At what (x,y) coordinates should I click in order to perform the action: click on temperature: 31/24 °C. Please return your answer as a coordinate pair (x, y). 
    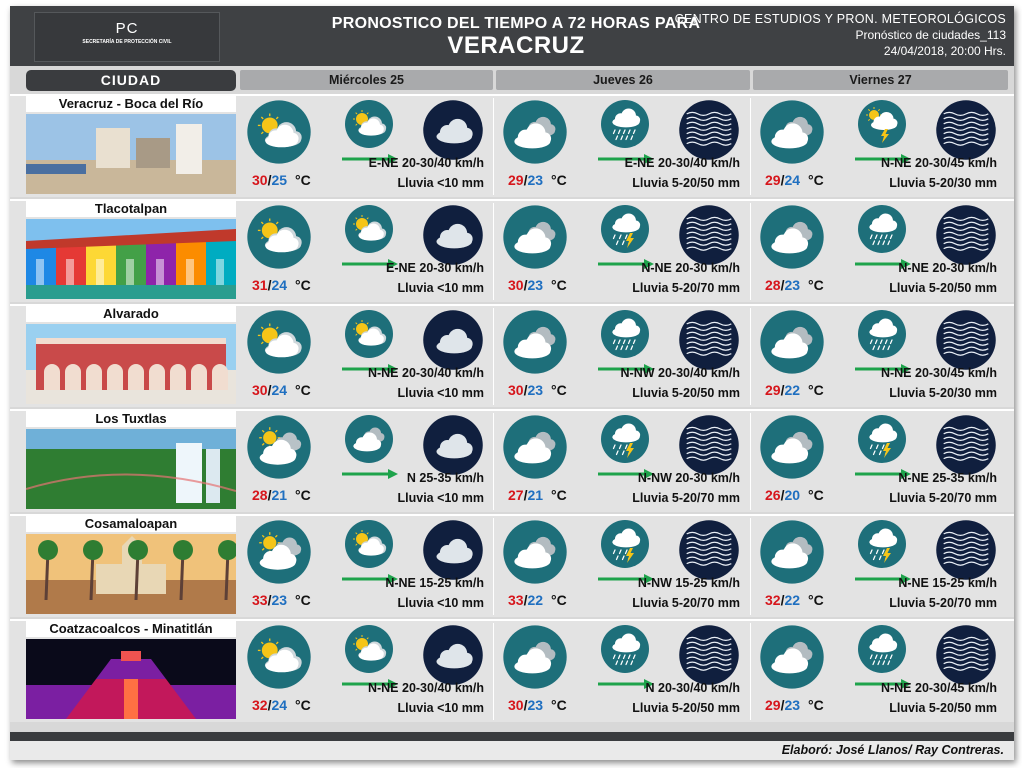
    Looking at the image, I should click on (281, 285).